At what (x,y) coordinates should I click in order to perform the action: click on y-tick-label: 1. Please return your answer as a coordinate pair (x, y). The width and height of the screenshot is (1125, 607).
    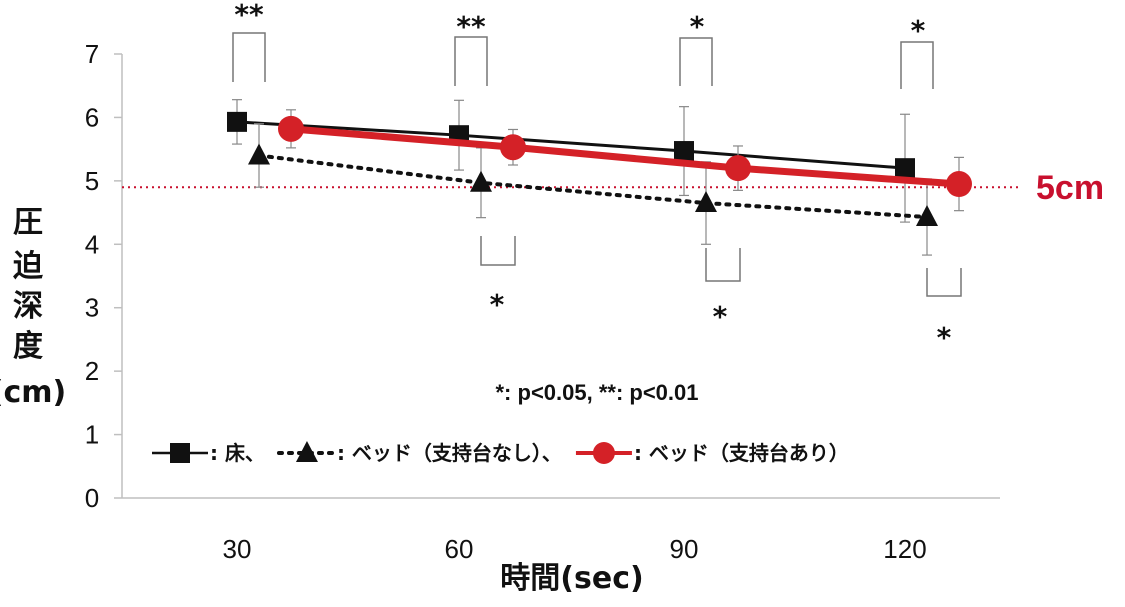
    Looking at the image, I should click on (92, 435).